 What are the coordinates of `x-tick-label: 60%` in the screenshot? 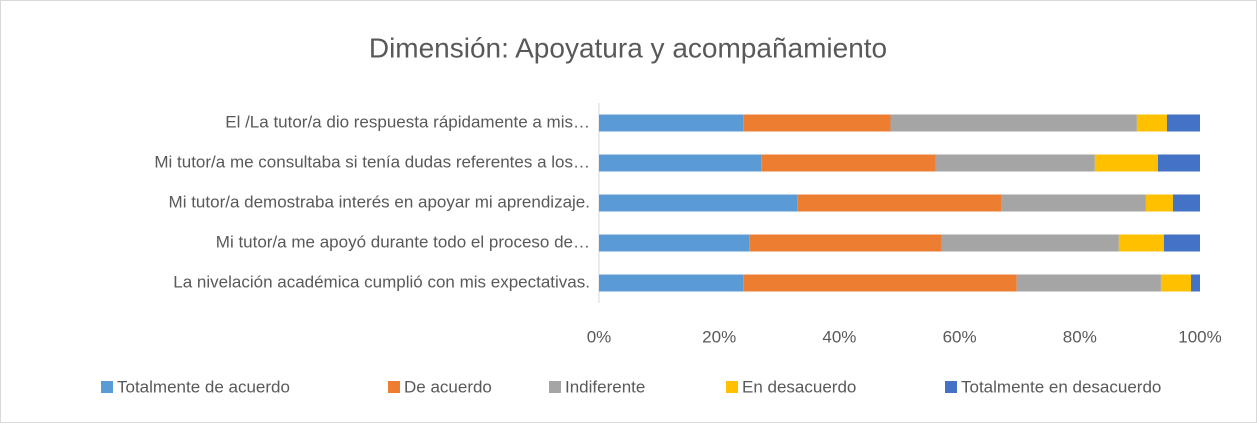 It's located at (960, 336).